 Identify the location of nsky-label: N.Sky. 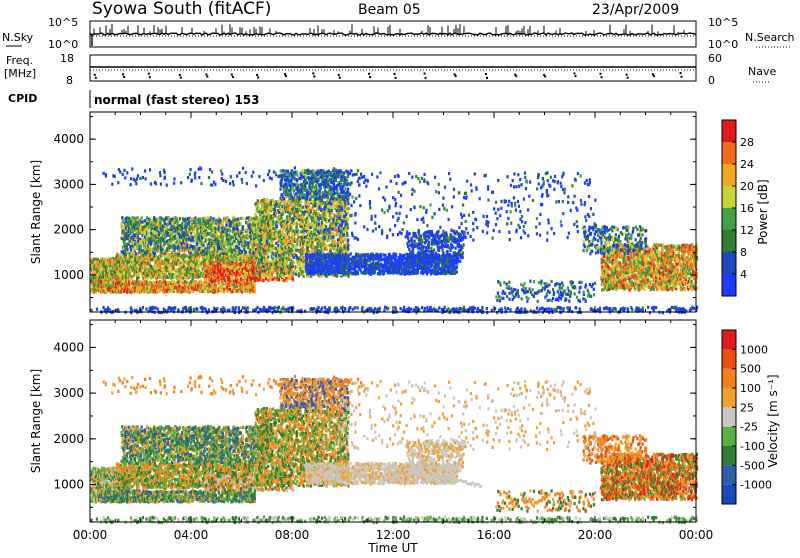
(18, 37).